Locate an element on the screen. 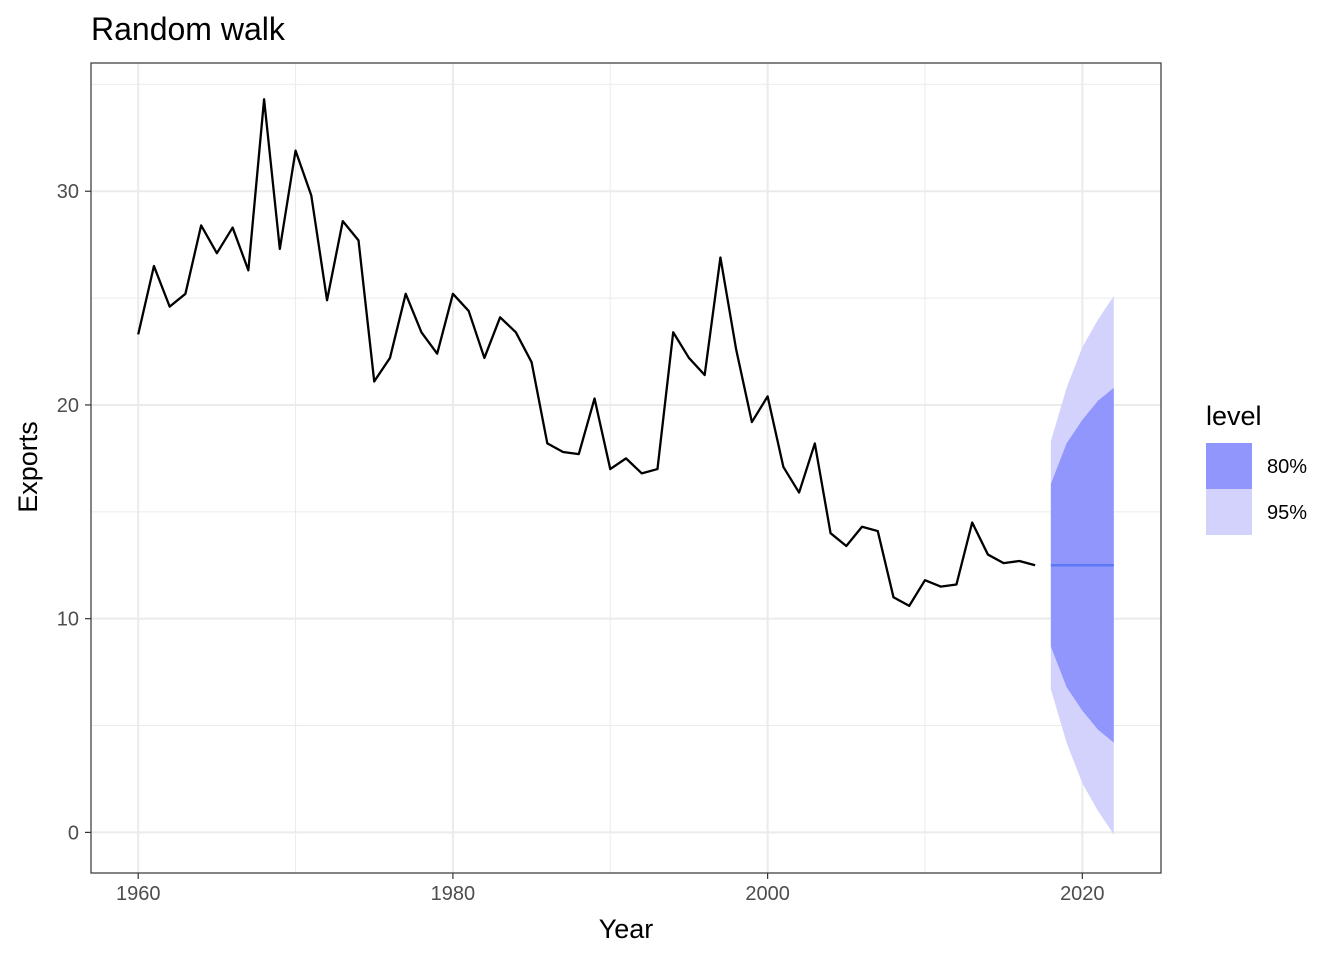 This screenshot has width=1344, height=960. y-axis-title: Exports is located at coordinates (28, 467).